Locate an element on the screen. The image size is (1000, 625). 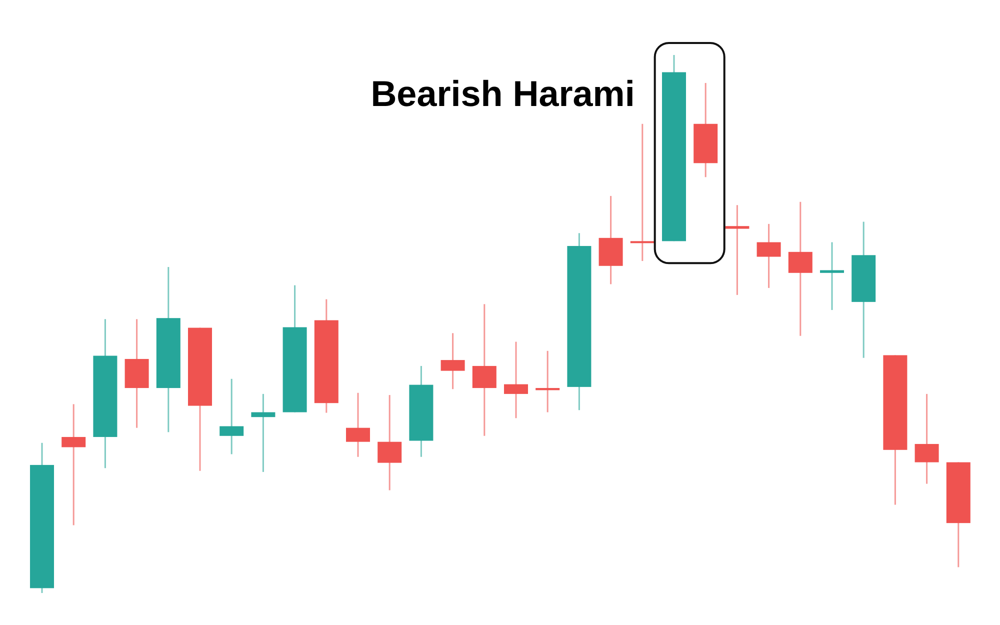
annotation: Bearish Harami is located at coordinates (502, 93).